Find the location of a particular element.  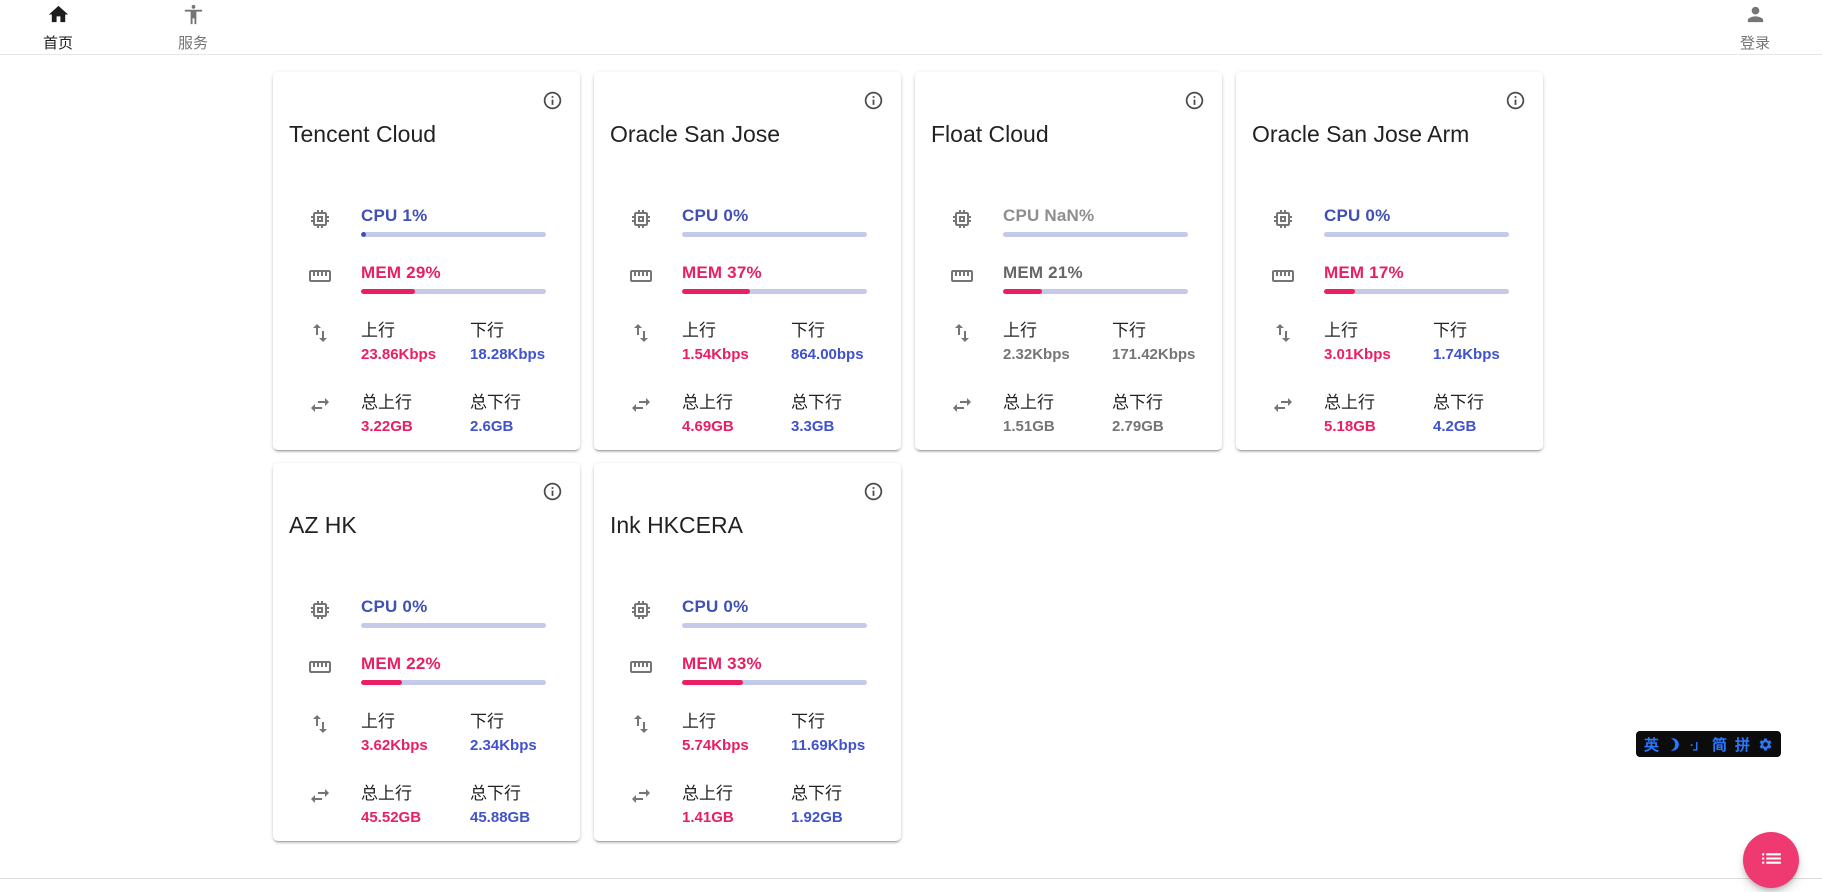

mem-row: MEM 37% is located at coordinates (745, 279).